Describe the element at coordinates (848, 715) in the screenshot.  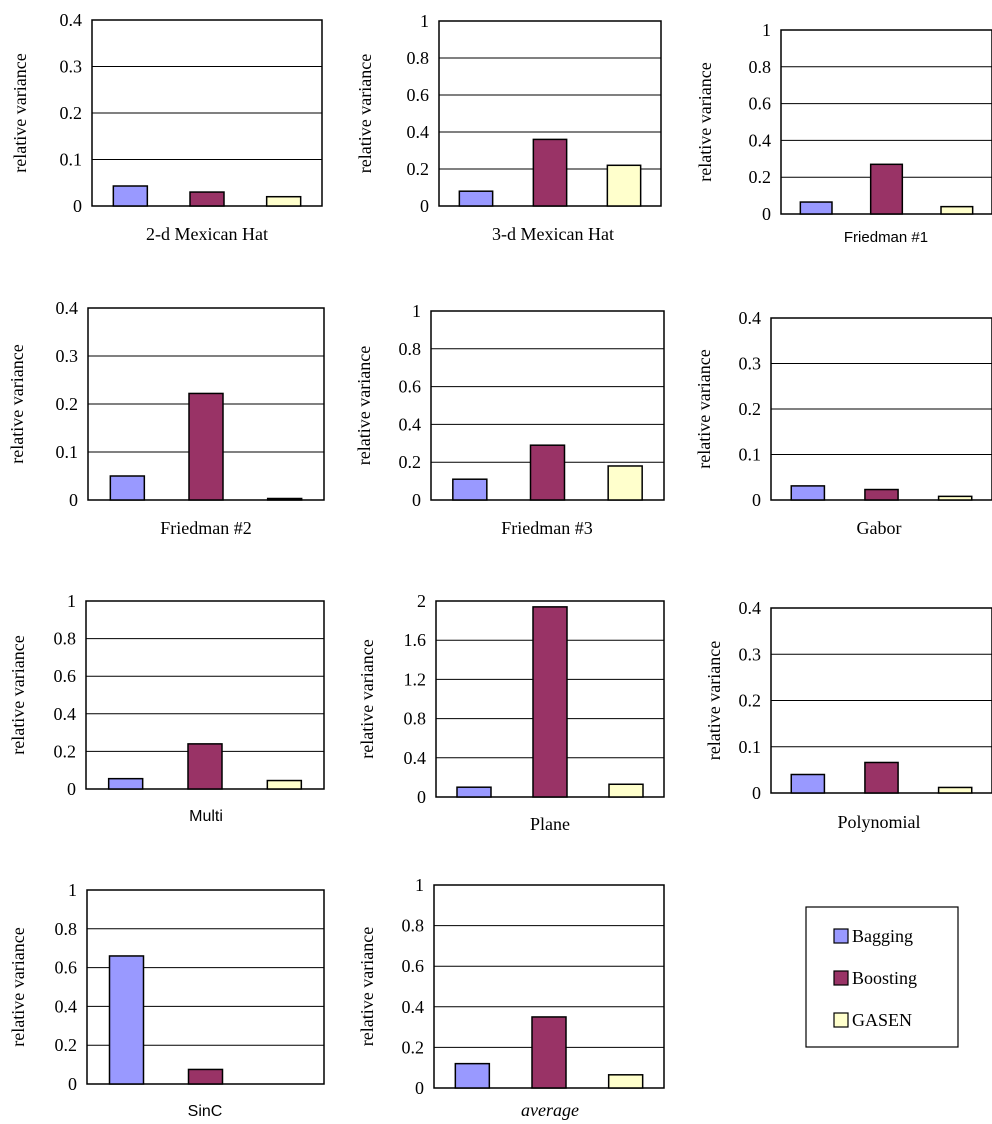
I see `chart-panel: 0 0.1 0.2 0.3 0.4 relative variance Polynomial` at that location.